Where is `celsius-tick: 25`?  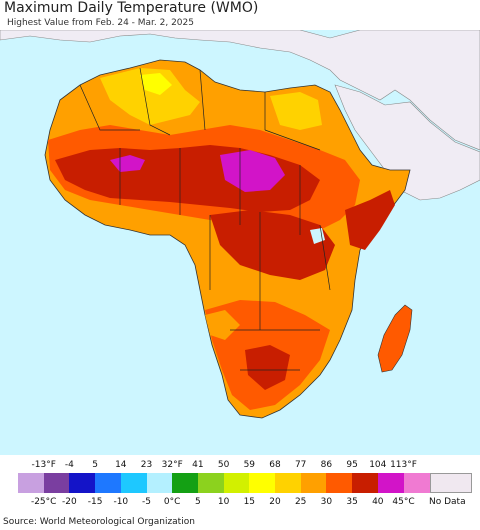 celsius-tick: 25 is located at coordinates (300, 502).